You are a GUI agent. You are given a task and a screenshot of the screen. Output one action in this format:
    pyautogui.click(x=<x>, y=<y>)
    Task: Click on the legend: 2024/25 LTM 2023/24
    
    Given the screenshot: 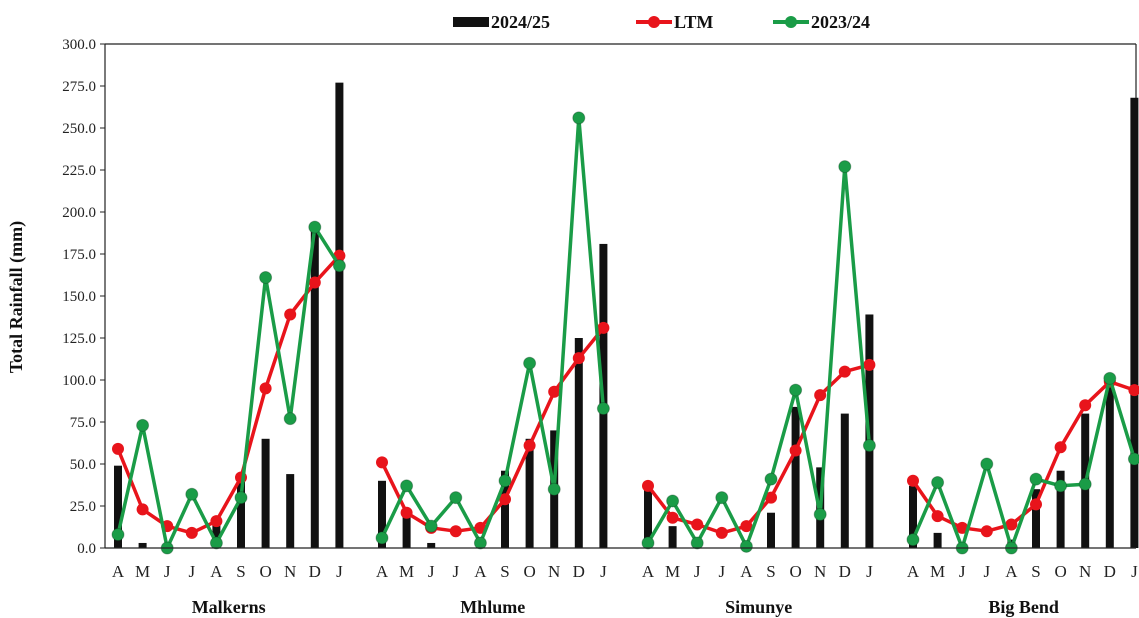 What is the action you would take?
    pyautogui.click(x=661, y=22)
    